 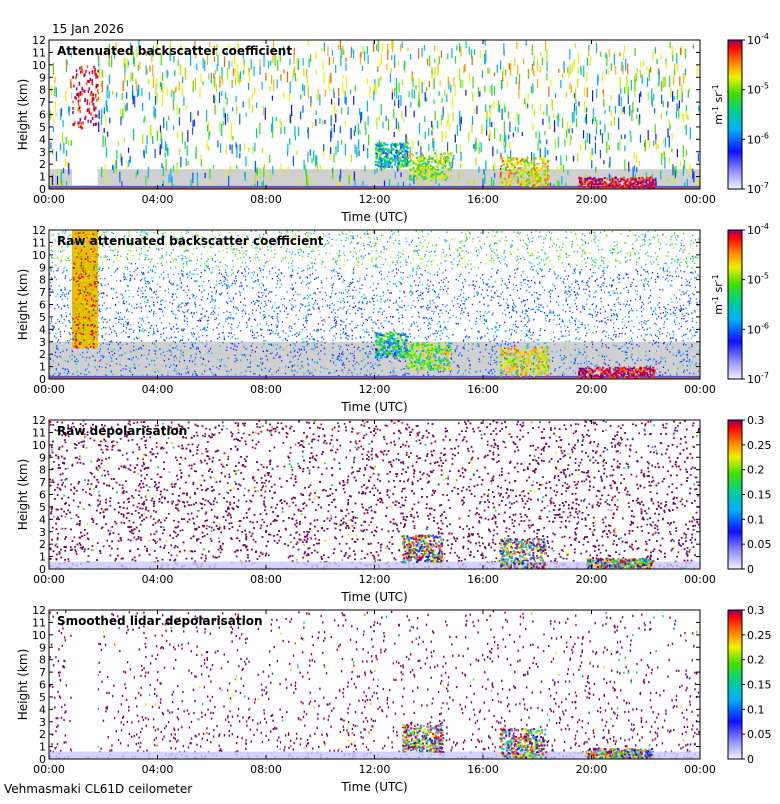 What do you see at coordinates (758, 188) in the screenshot?
I see `colorbar-tick-label: 10⁻⁷` at bounding box center [758, 188].